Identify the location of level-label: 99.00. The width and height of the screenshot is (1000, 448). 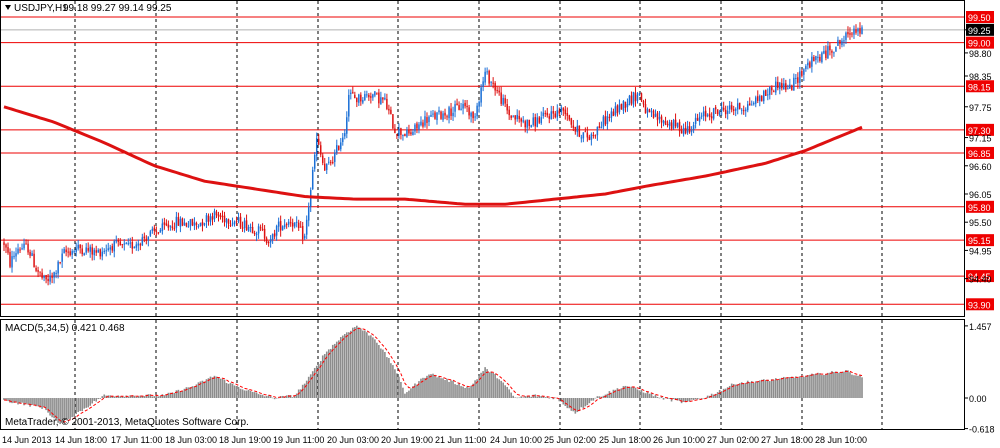
(979, 44).